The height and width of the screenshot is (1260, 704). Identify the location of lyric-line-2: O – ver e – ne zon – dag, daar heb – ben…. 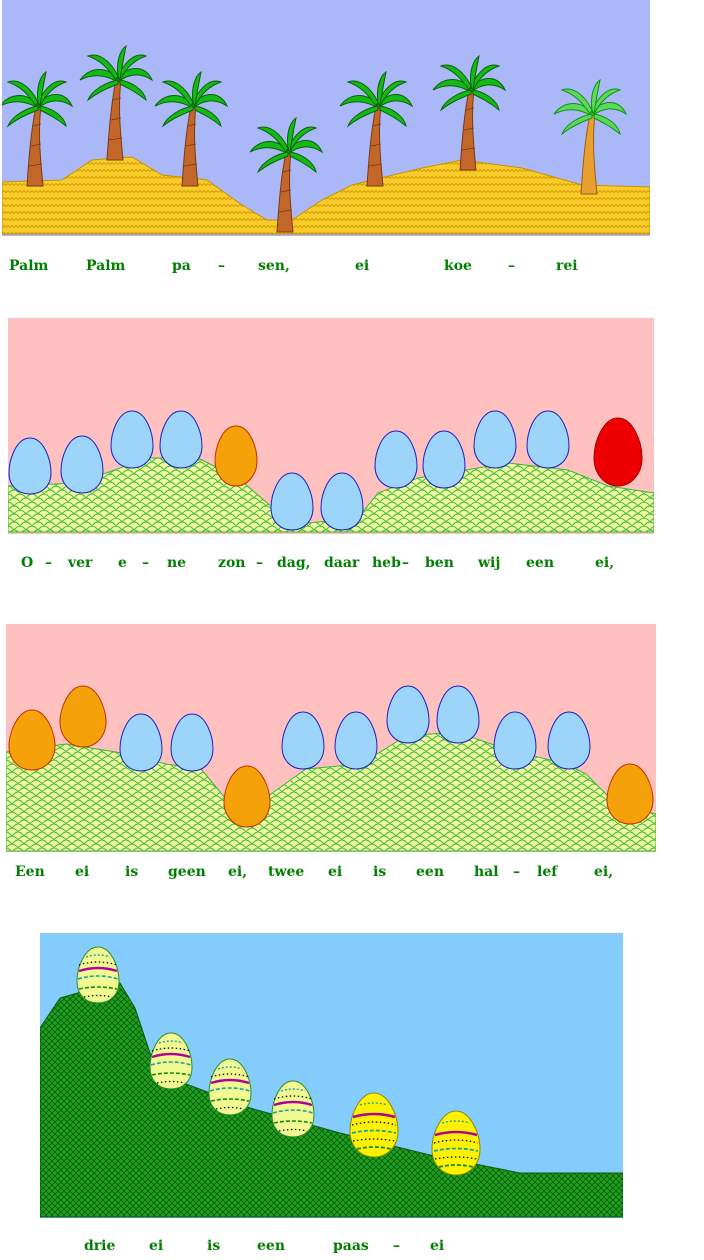
(352, 566).